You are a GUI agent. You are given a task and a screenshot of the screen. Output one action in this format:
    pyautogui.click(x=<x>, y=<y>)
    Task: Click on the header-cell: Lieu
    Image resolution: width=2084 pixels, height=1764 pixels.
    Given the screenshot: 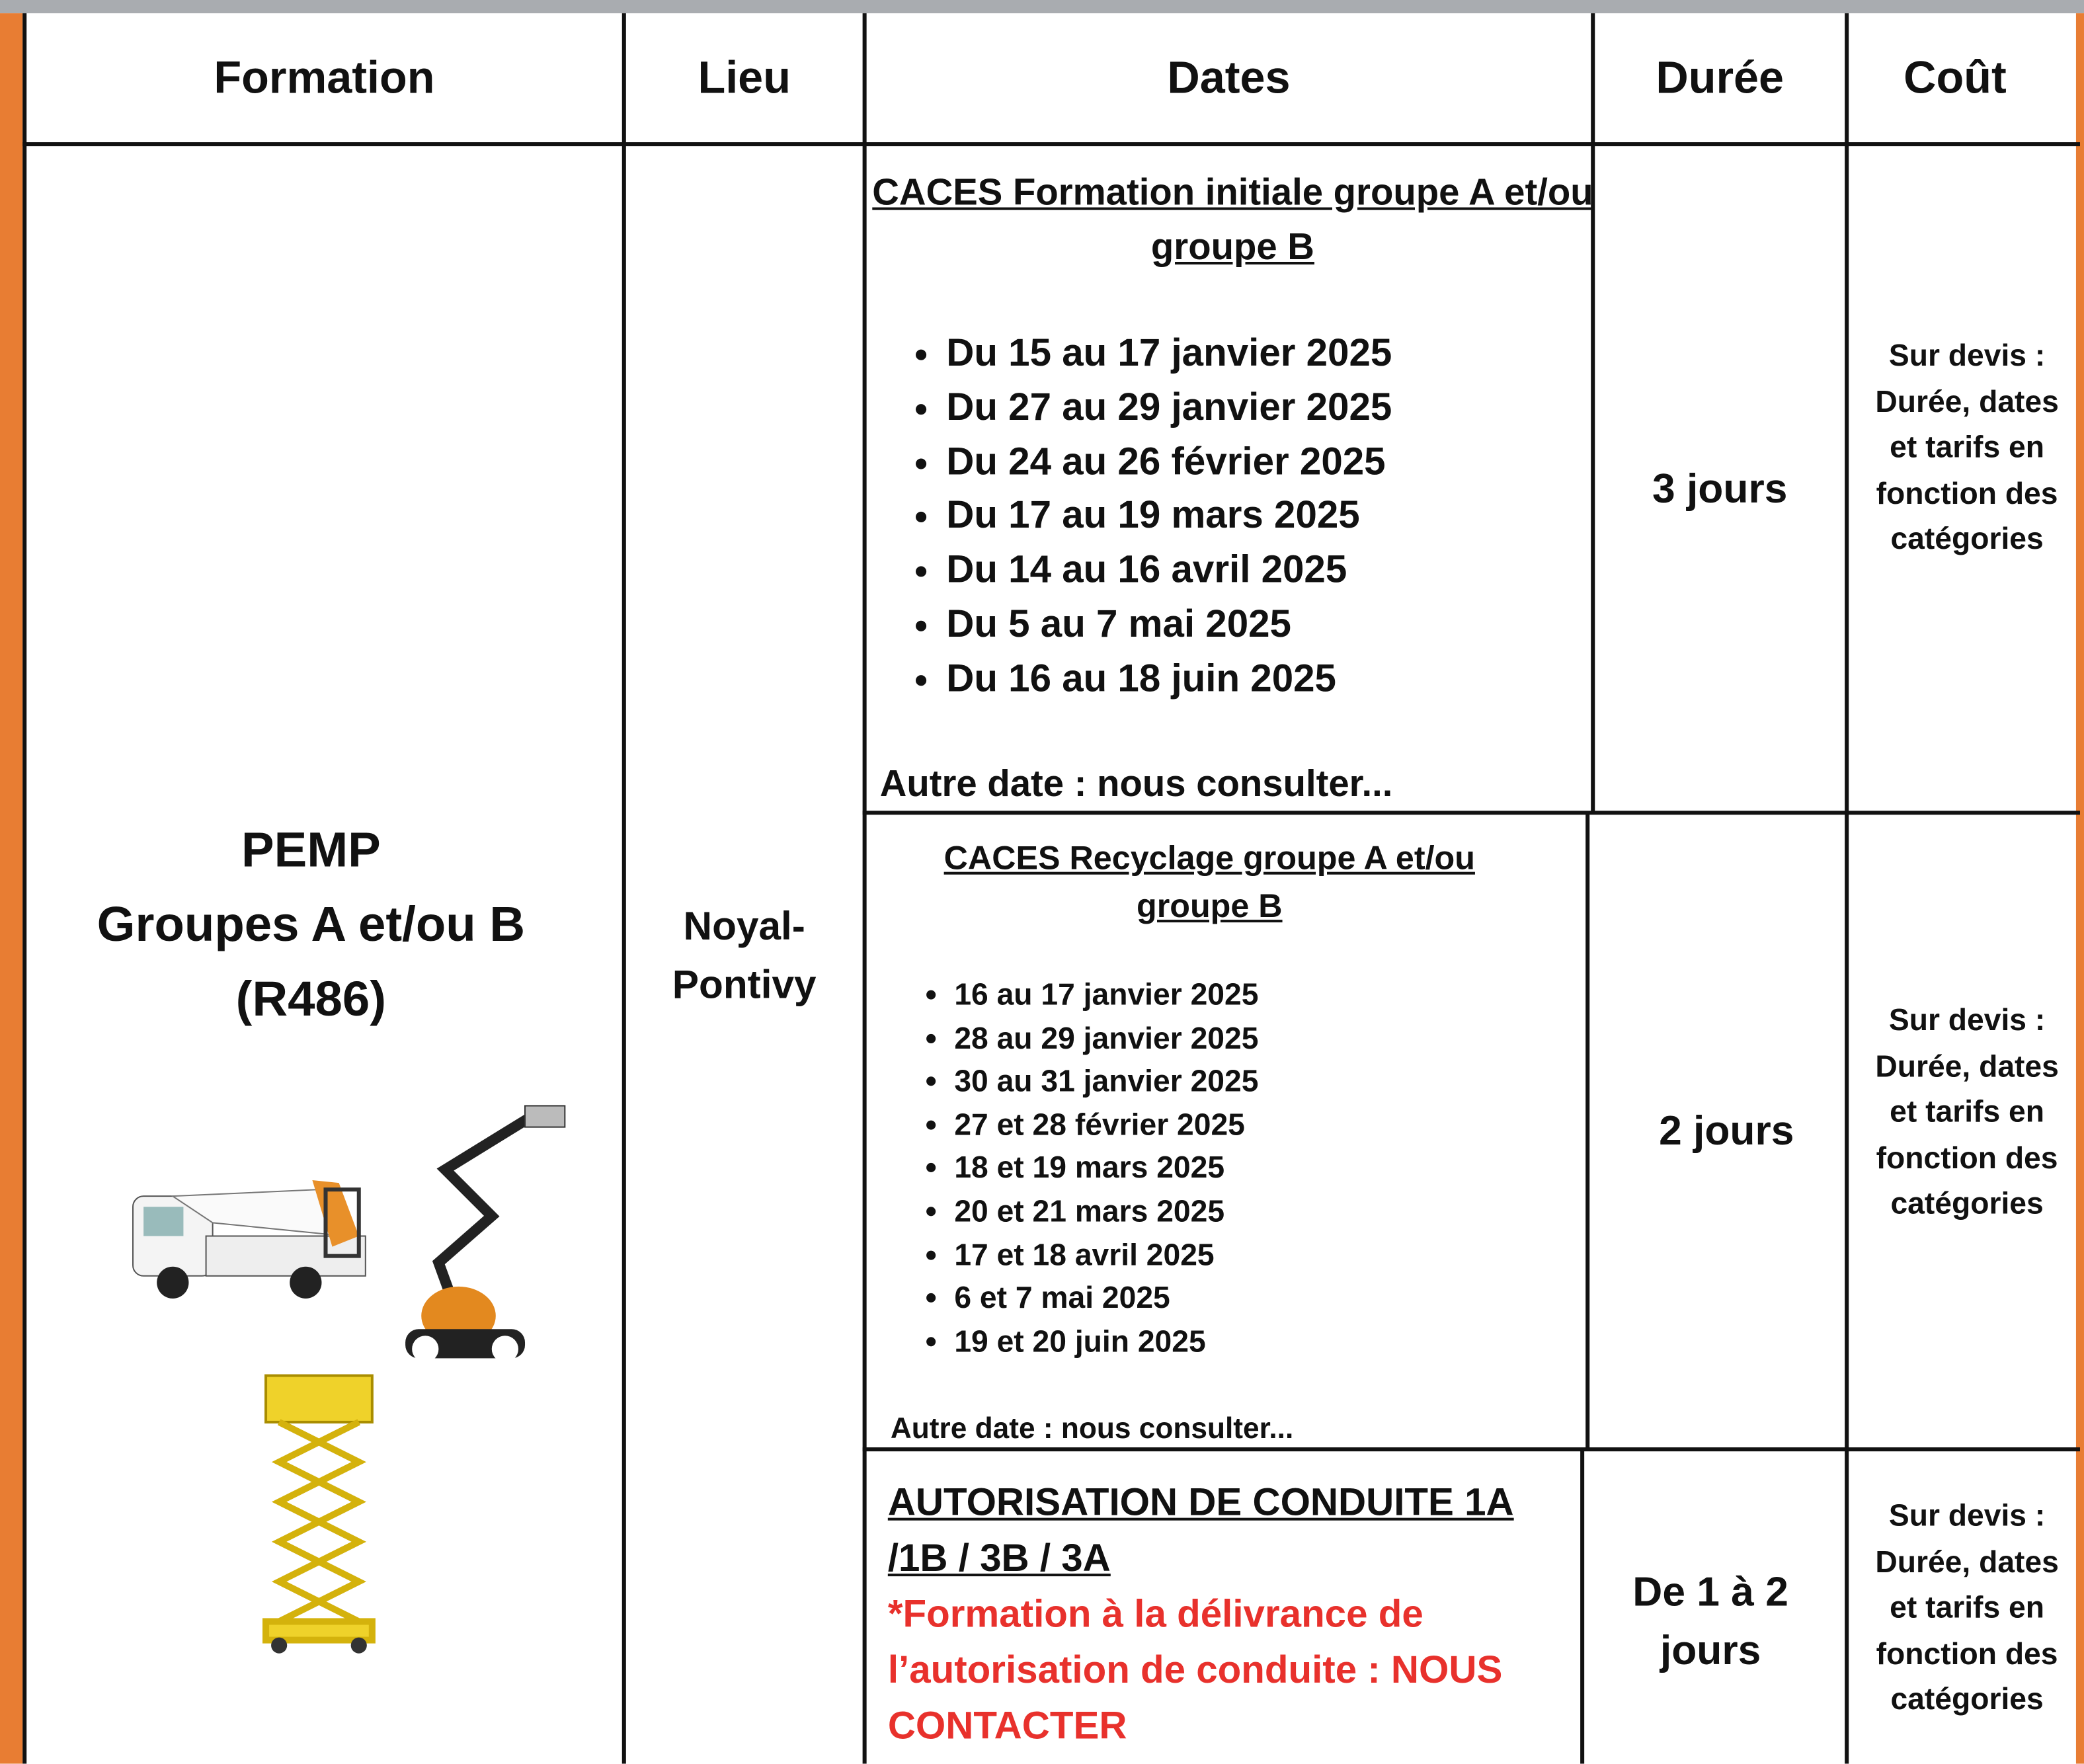 What is the action you would take?
    pyautogui.click(x=744, y=78)
    